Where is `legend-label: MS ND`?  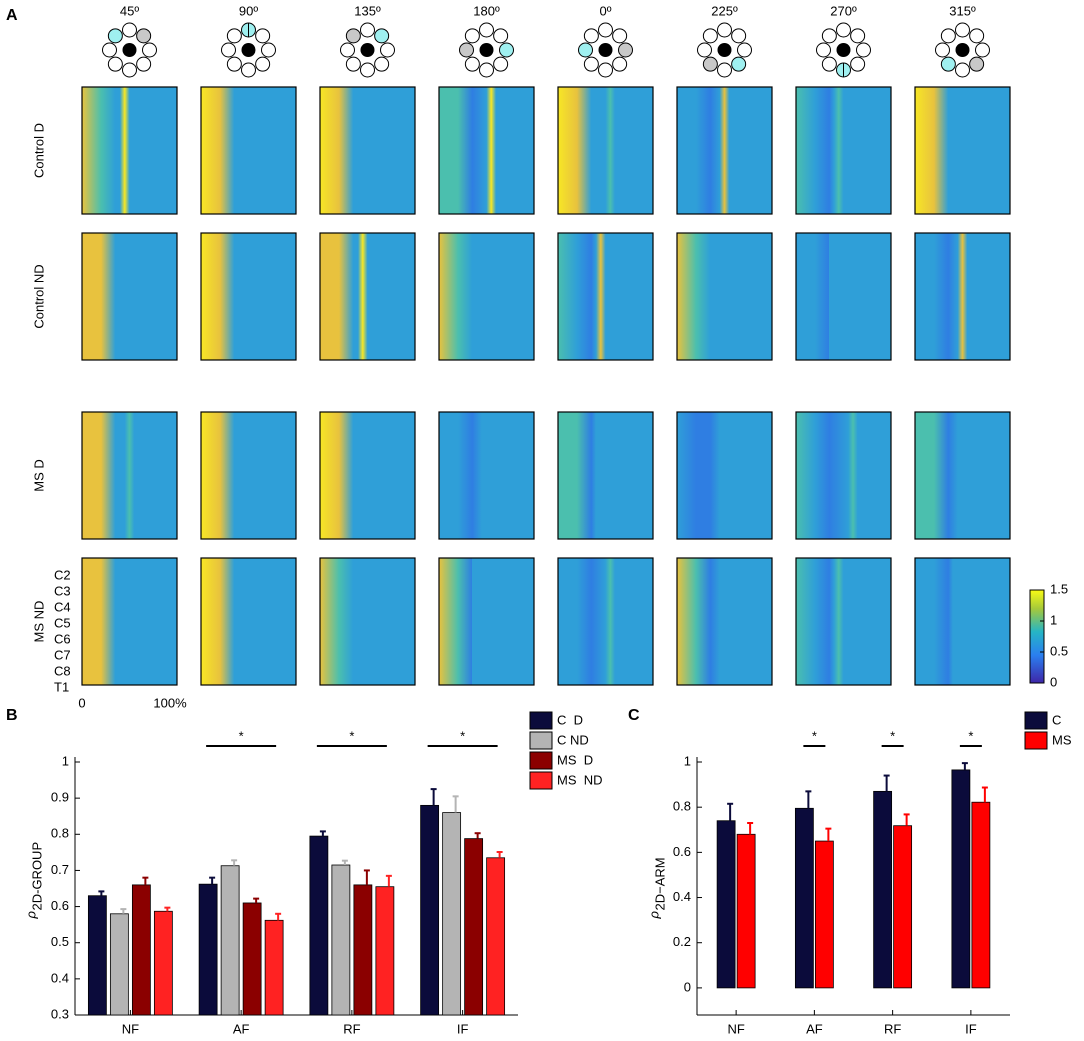 legend-label: MS ND is located at coordinates (580, 779).